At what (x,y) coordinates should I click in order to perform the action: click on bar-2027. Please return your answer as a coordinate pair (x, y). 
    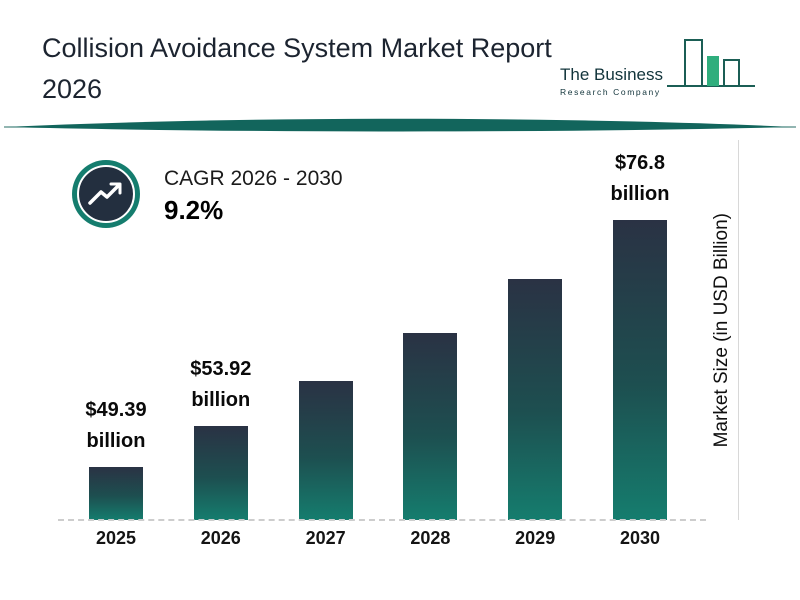
    Looking at the image, I should click on (325, 450).